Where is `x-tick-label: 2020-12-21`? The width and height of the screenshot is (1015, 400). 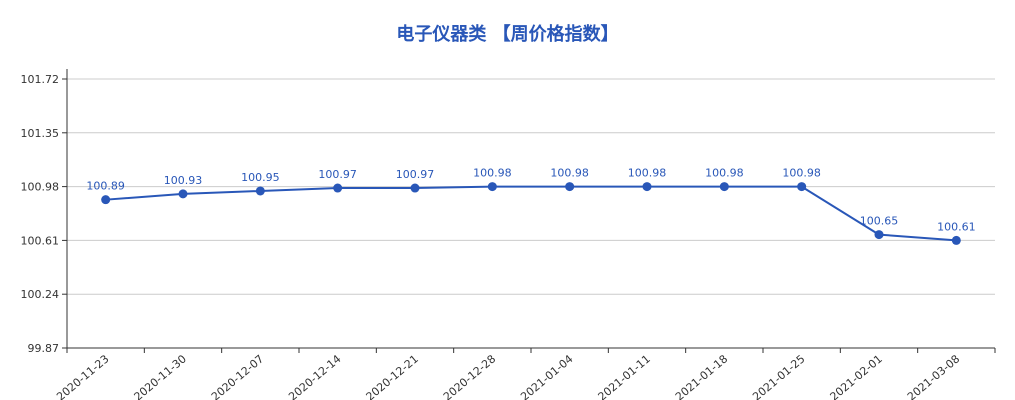 x-tick-label: 2020-12-21 is located at coordinates (392, 376).